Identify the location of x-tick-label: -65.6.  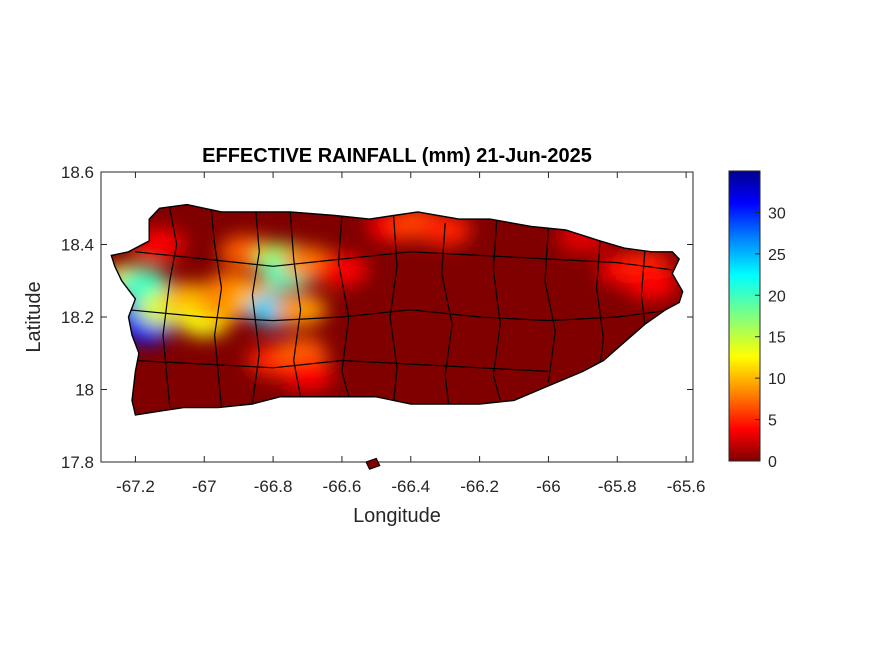
(686, 486).